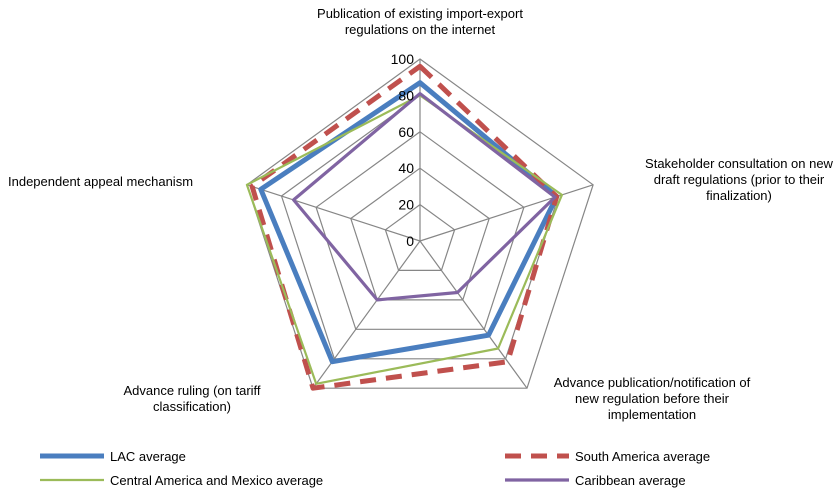  Describe the element at coordinates (403, 59) in the screenshot. I see `tick-label-100: 100` at that location.